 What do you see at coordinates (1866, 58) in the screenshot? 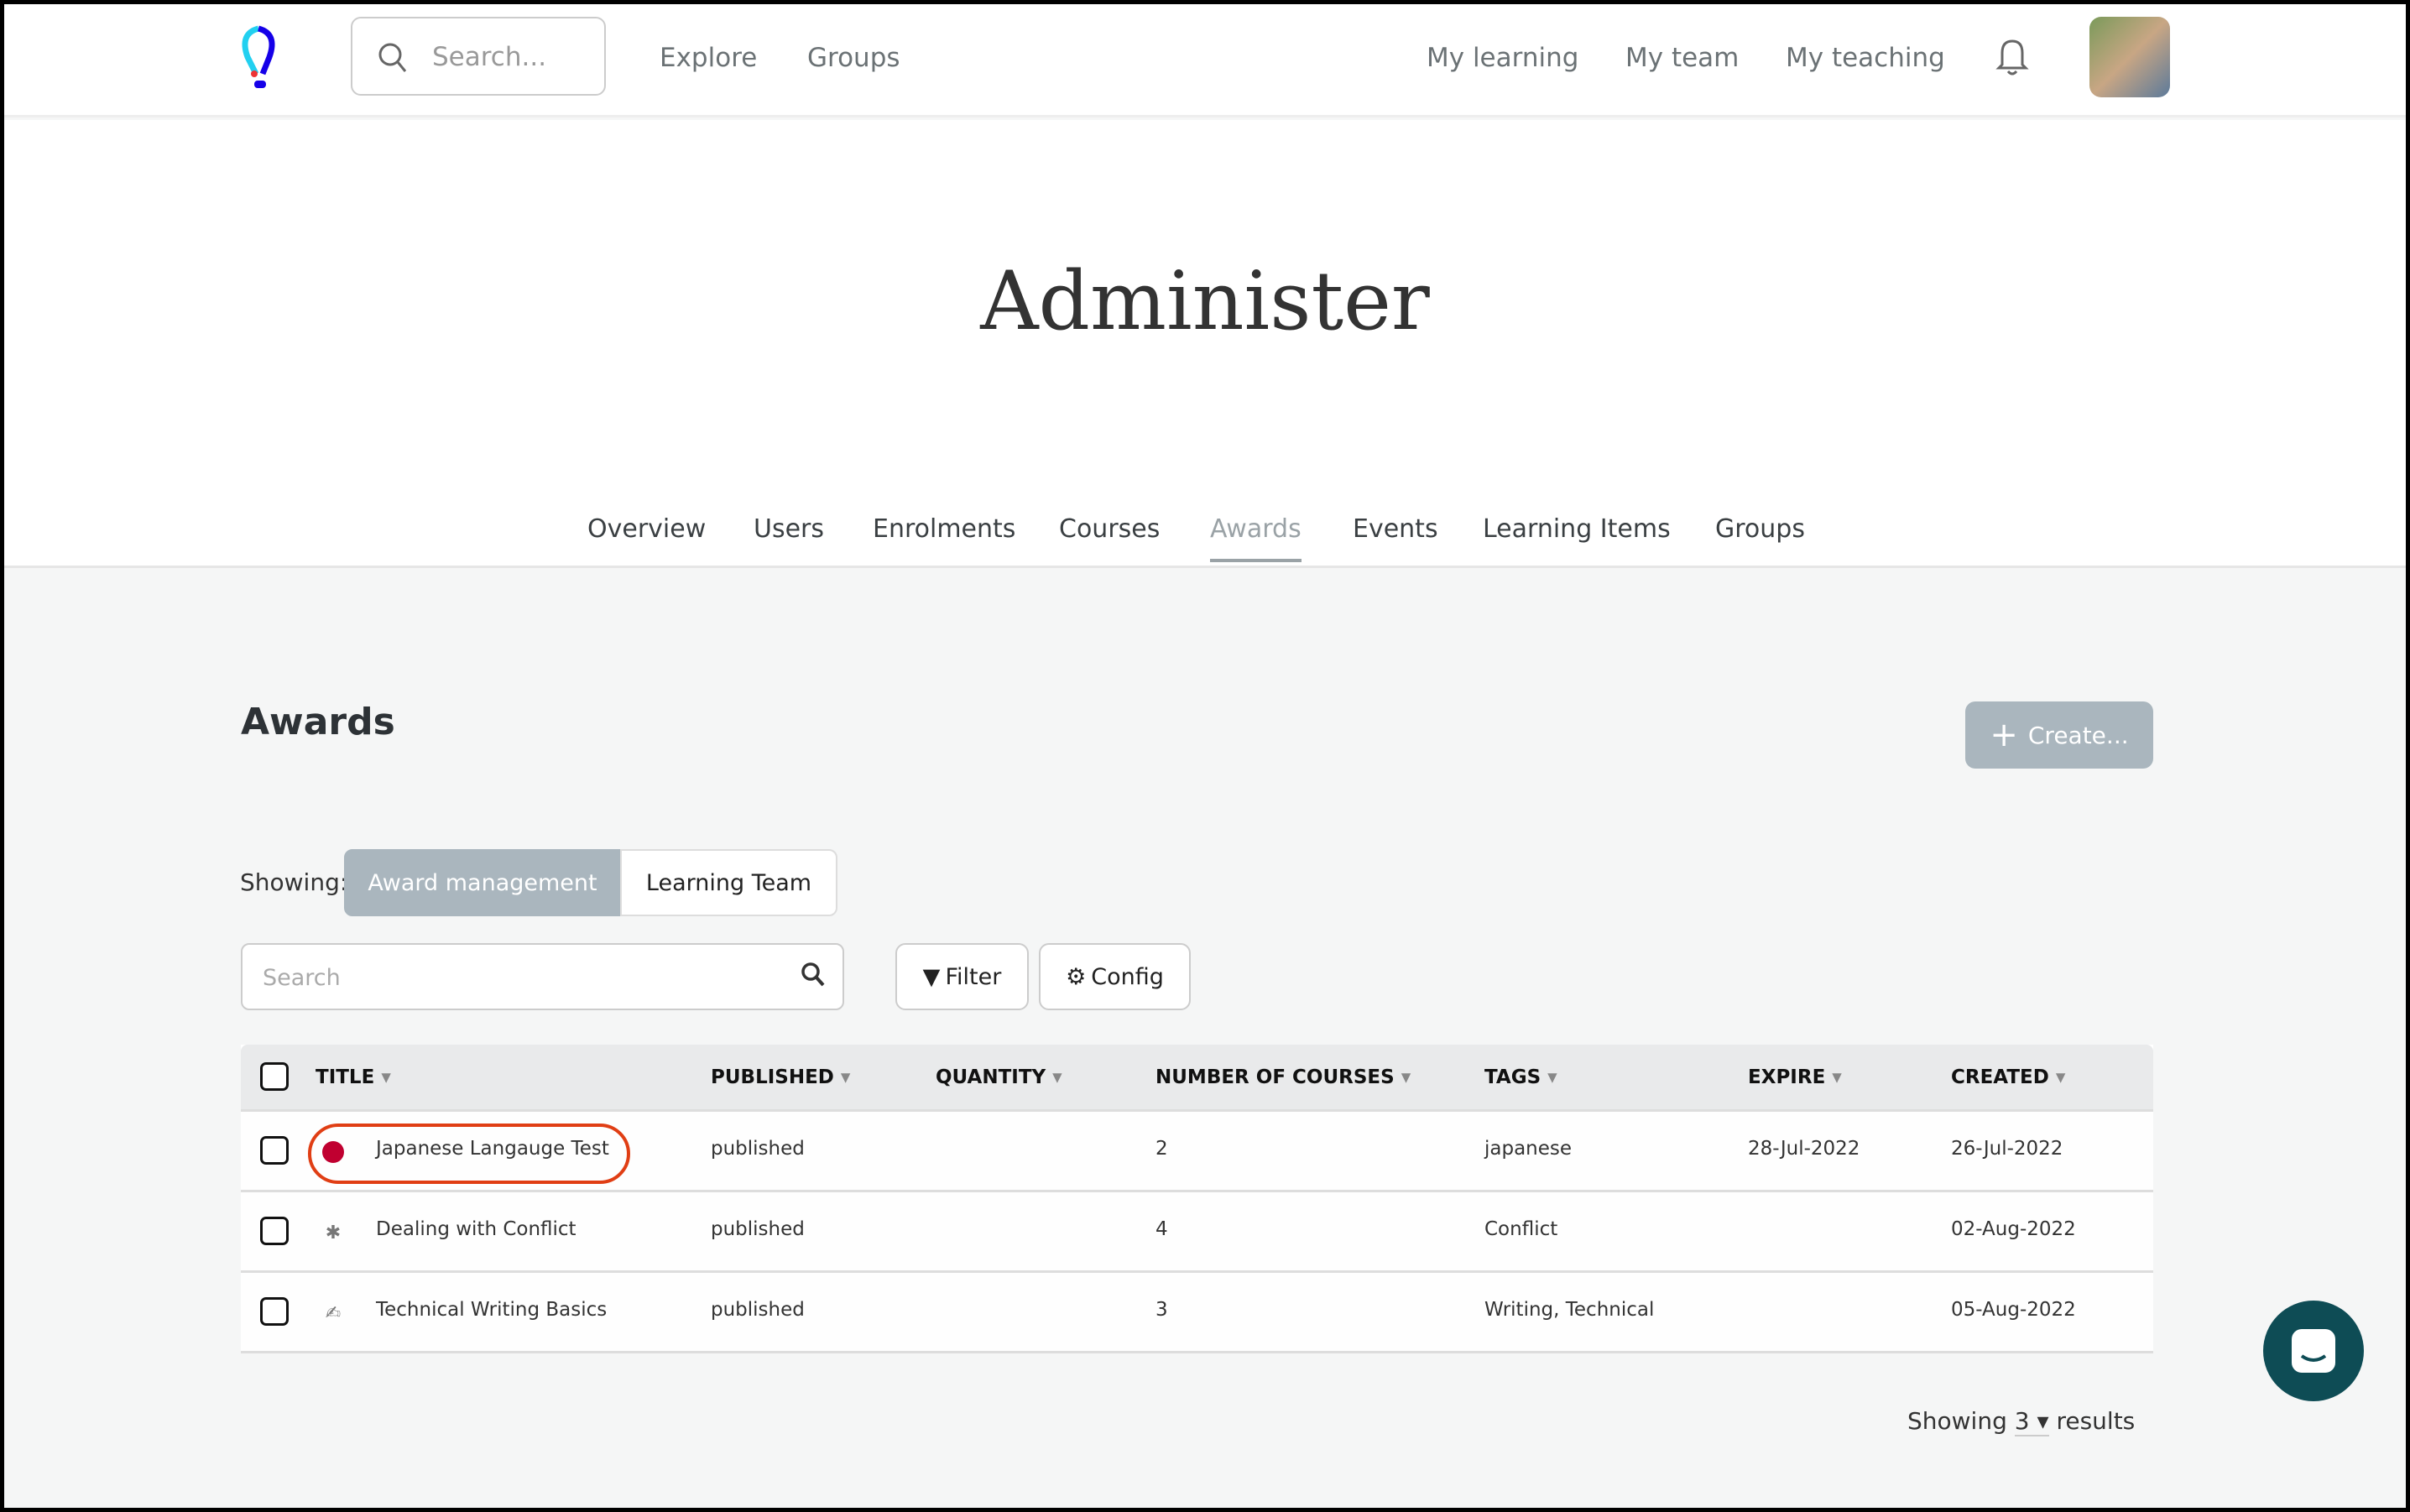
I see `nav-my-teaching: My teaching` at bounding box center [1866, 58].